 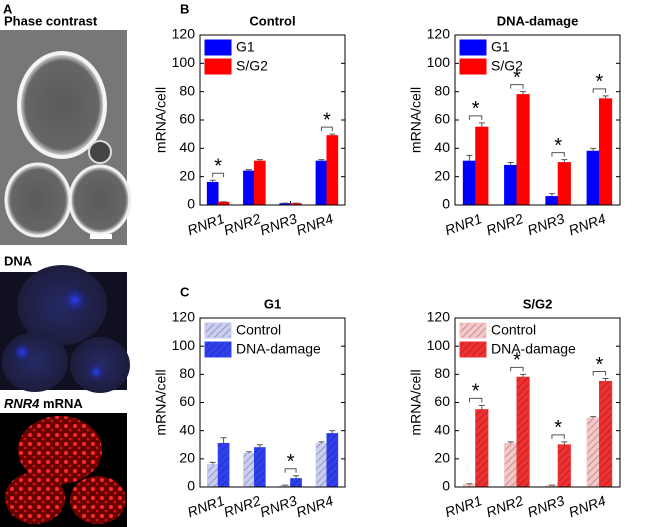 I want to click on panel-label: A, so click(x=8, y=8).